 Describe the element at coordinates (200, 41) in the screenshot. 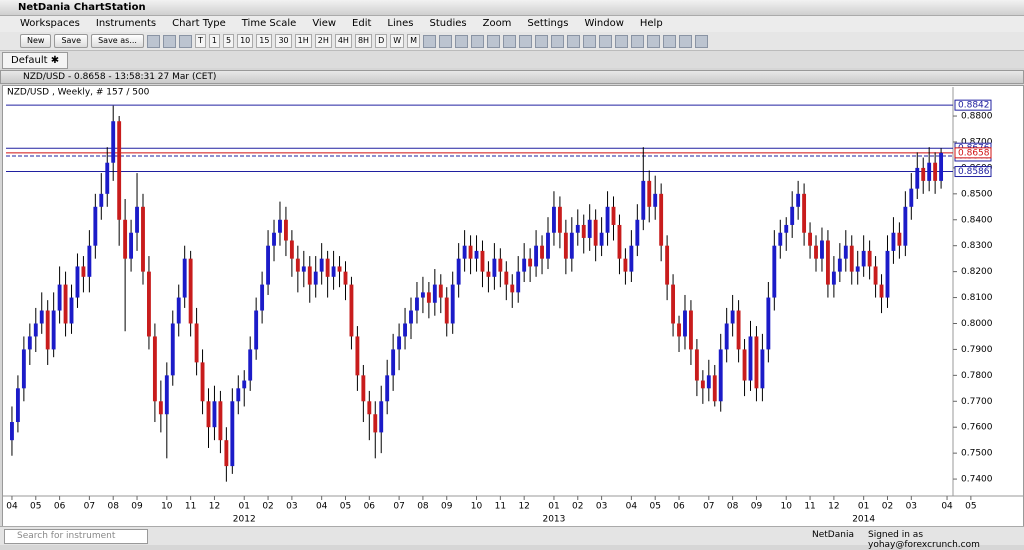

I see `timeframe-button: T` at that location.